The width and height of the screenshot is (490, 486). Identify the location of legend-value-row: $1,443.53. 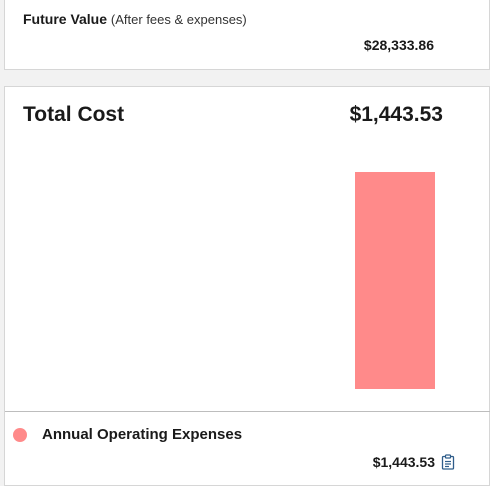
(414, 462).